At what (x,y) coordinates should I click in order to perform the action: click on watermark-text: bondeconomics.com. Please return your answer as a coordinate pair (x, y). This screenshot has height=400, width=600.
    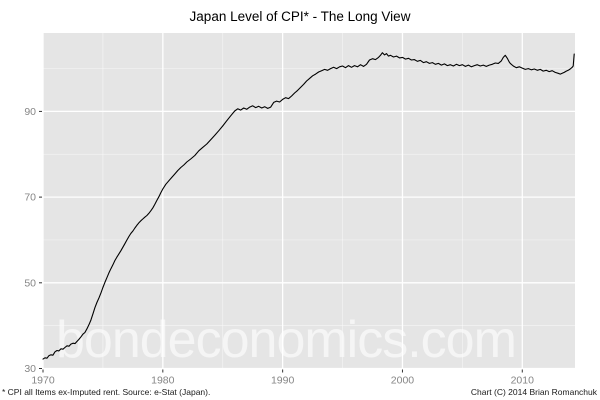
    Looking at the image, I should click on (286, 340).